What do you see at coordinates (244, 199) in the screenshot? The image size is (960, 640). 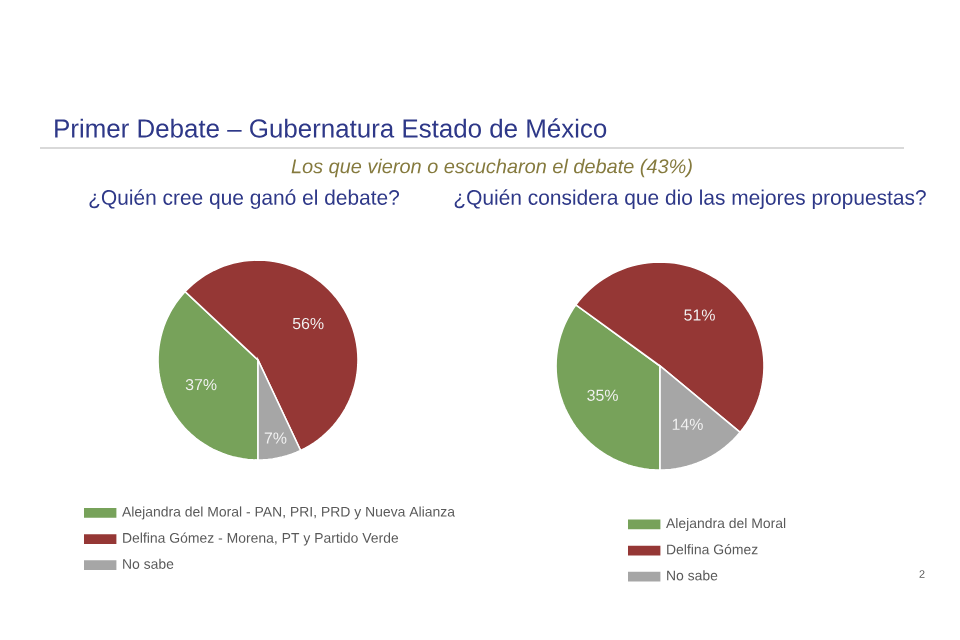 I see `chart-title: ¿Quién cree que ganó el debate?` at bounding box center [244, 199].